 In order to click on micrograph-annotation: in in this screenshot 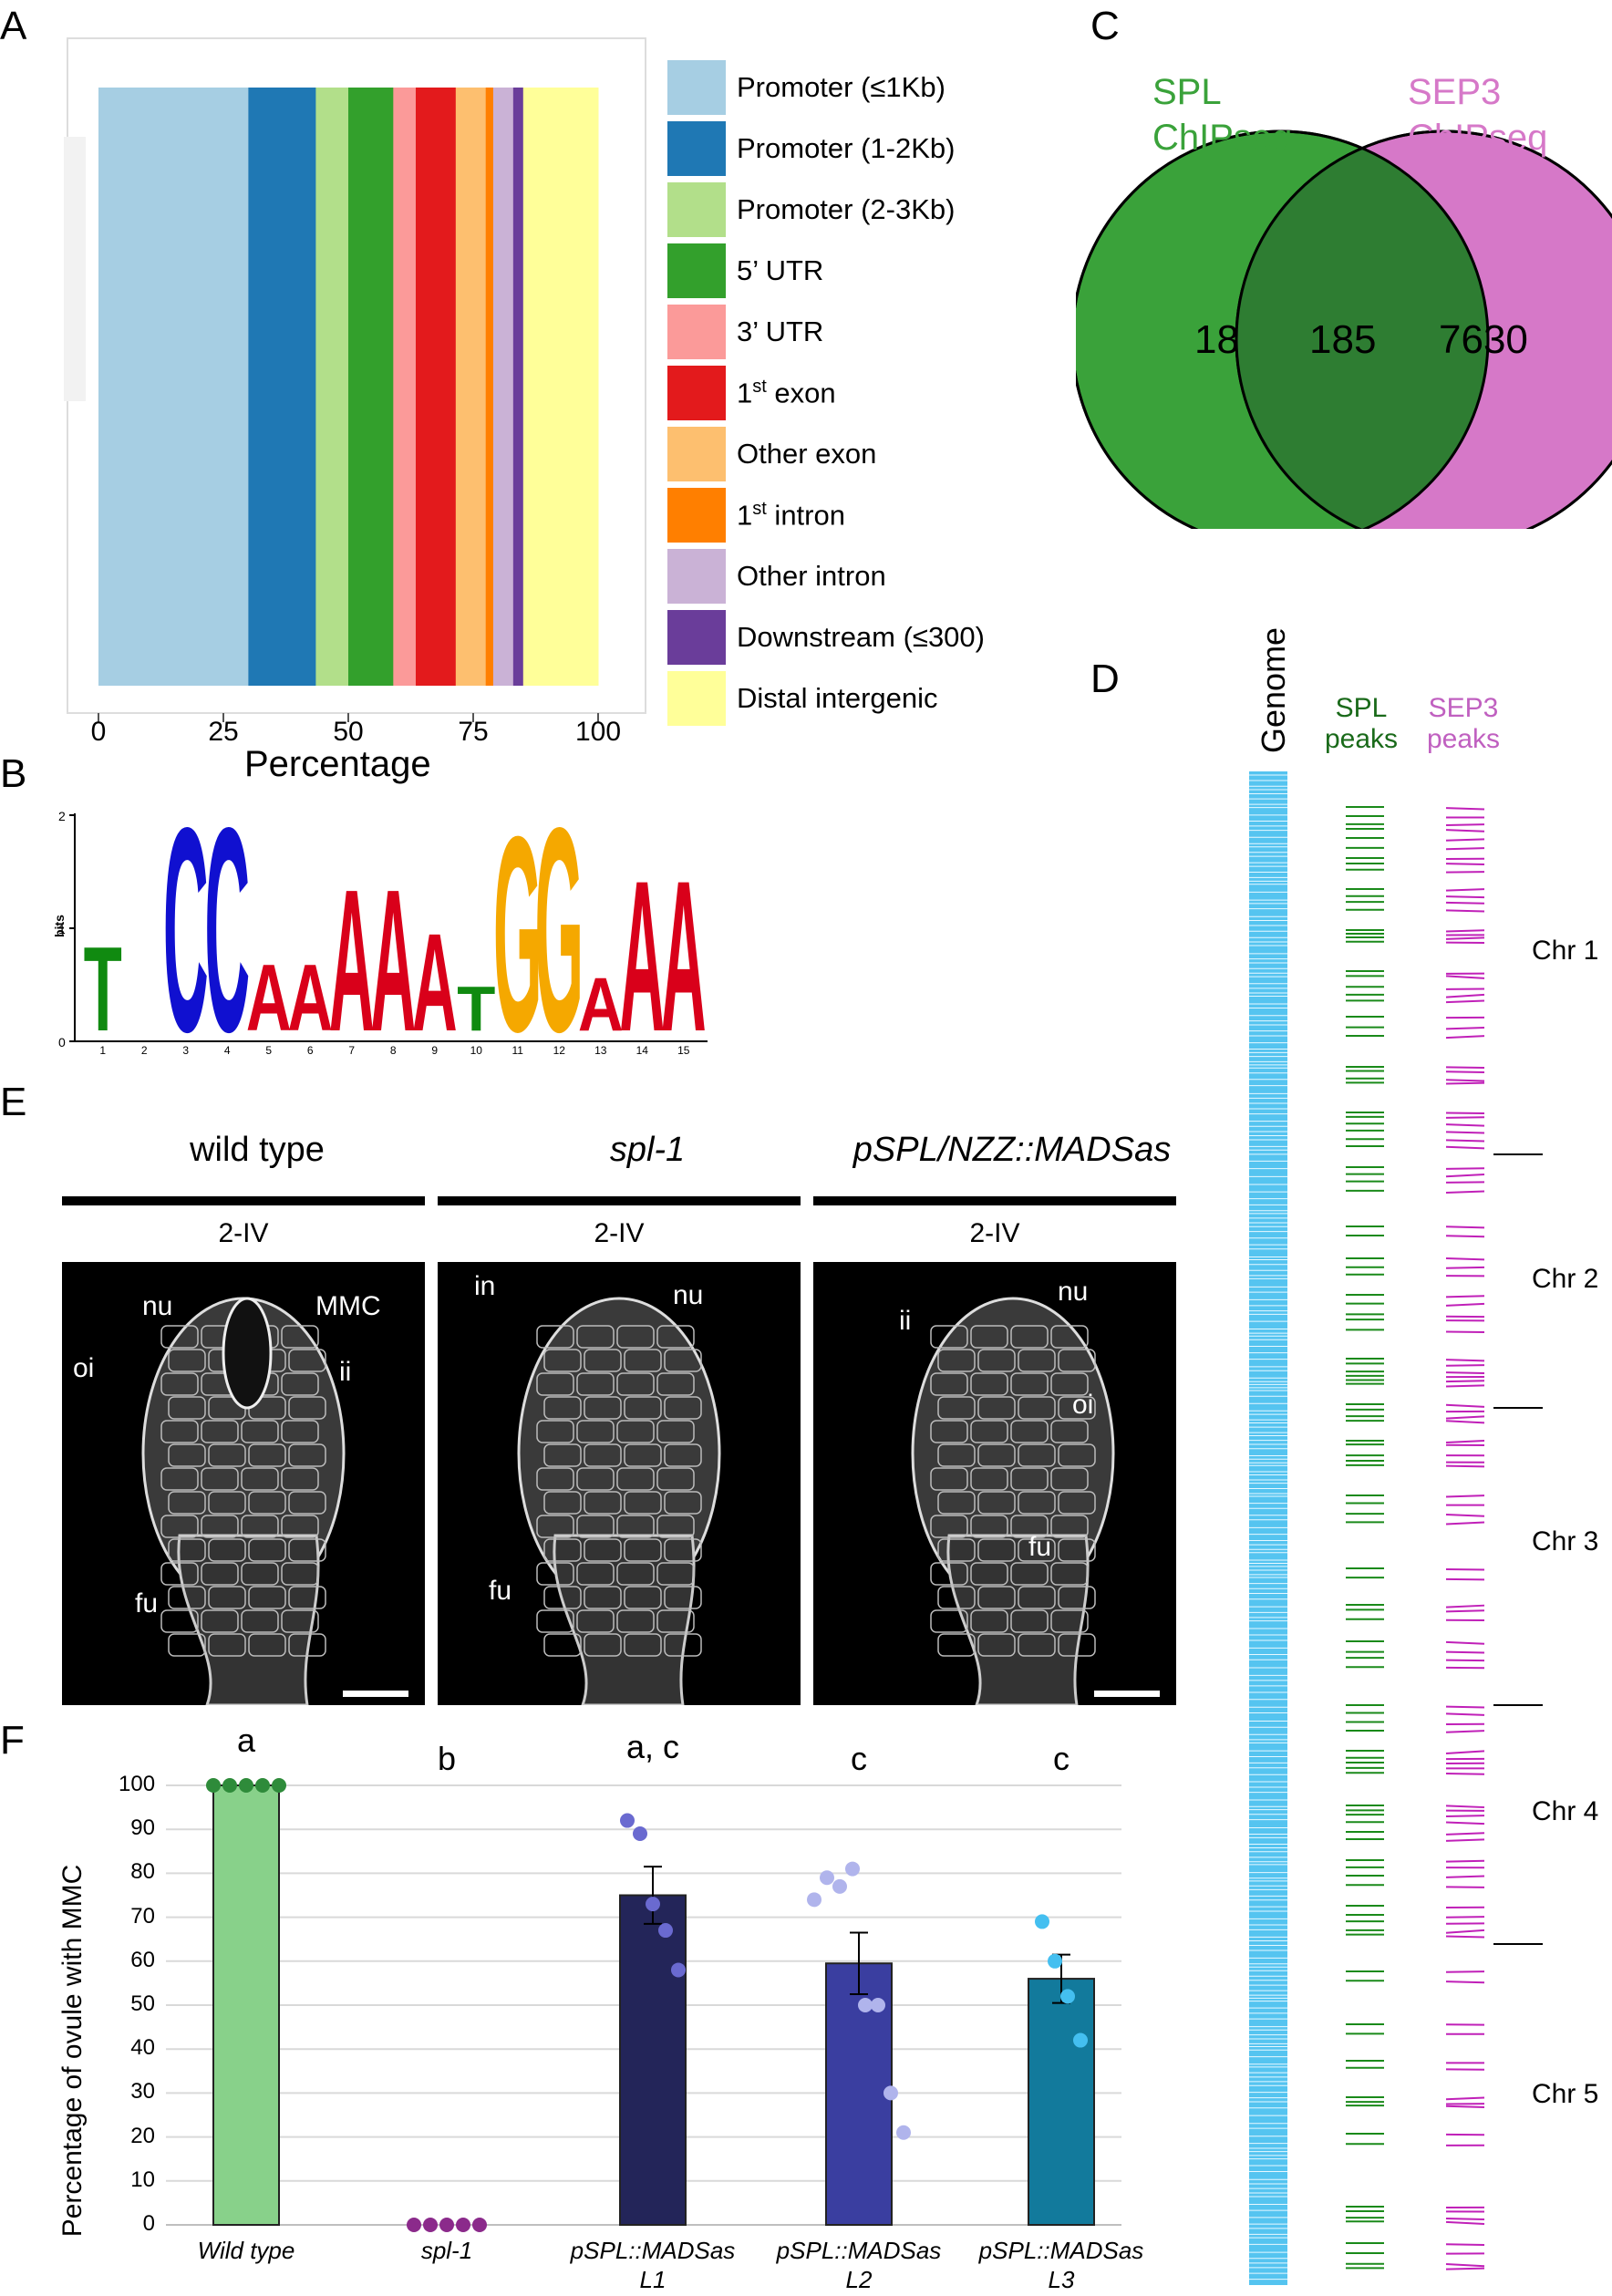, I will do `click(485, 1286)`.